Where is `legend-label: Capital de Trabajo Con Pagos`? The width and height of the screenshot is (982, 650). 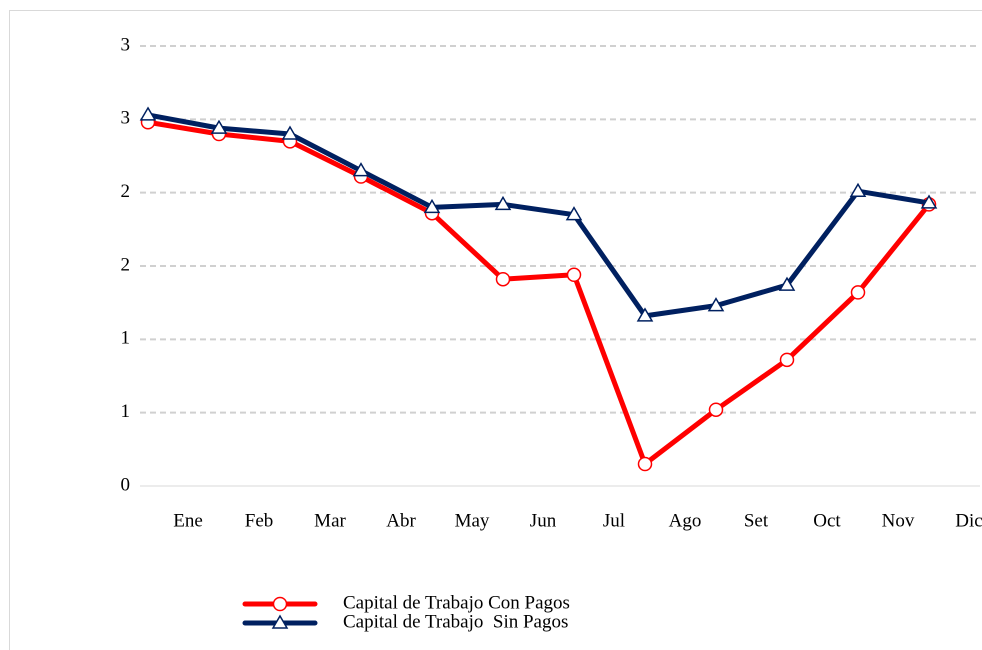
legend-label: Capital de Trabajo Con Pagos is located at coordinates (456, 602).